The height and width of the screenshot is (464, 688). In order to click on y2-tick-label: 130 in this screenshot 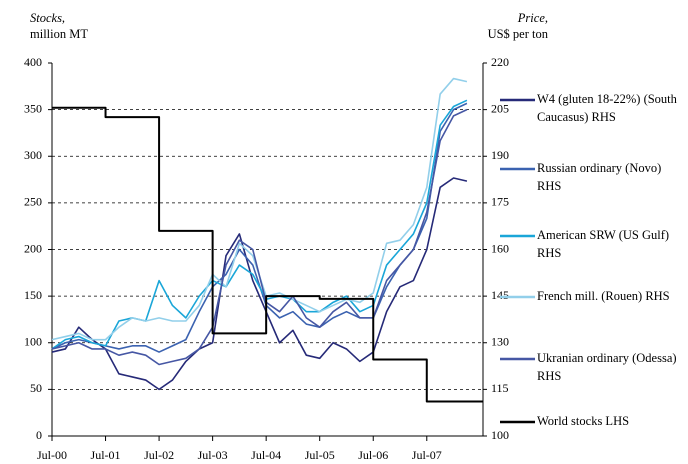, I will do `click(500, 342)`.